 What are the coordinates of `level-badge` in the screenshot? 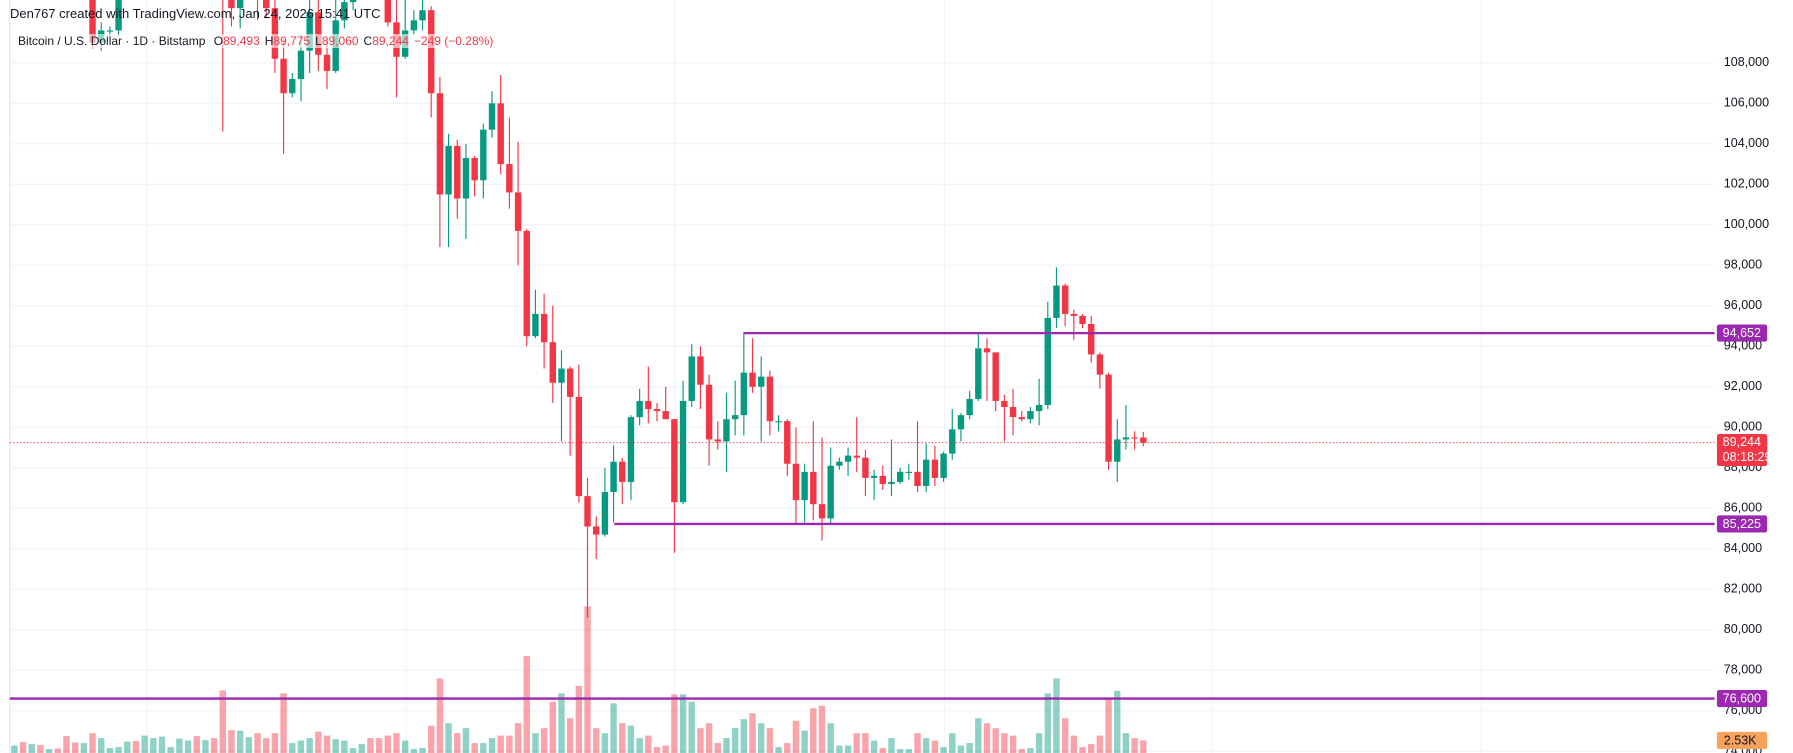 It's located at (1742, 524).